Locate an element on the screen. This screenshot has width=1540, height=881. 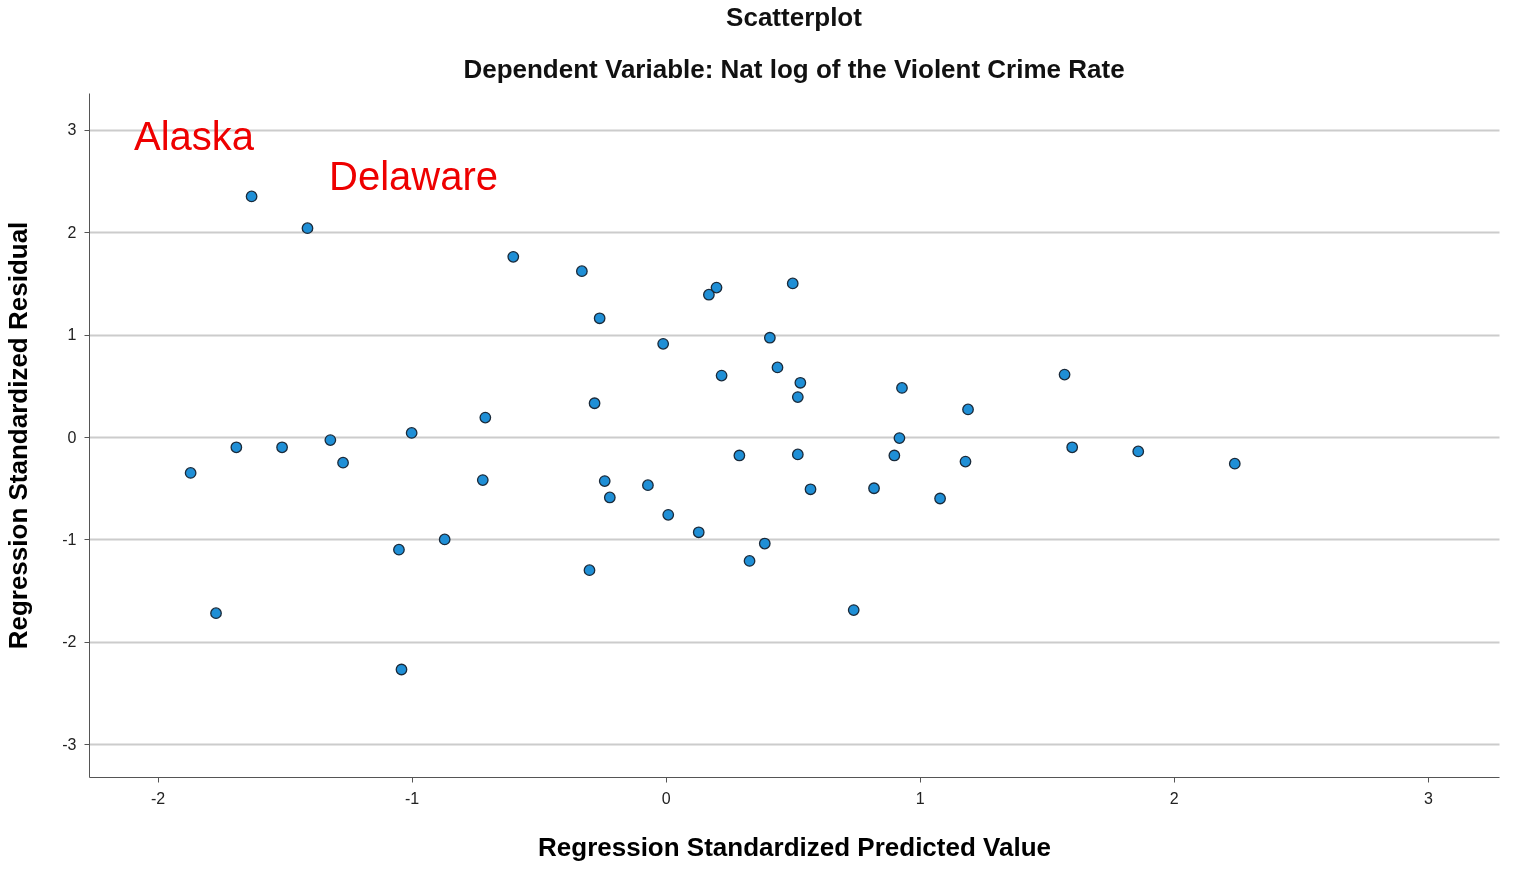
x-tick-label: 1 is located at coordinates (920, 798).